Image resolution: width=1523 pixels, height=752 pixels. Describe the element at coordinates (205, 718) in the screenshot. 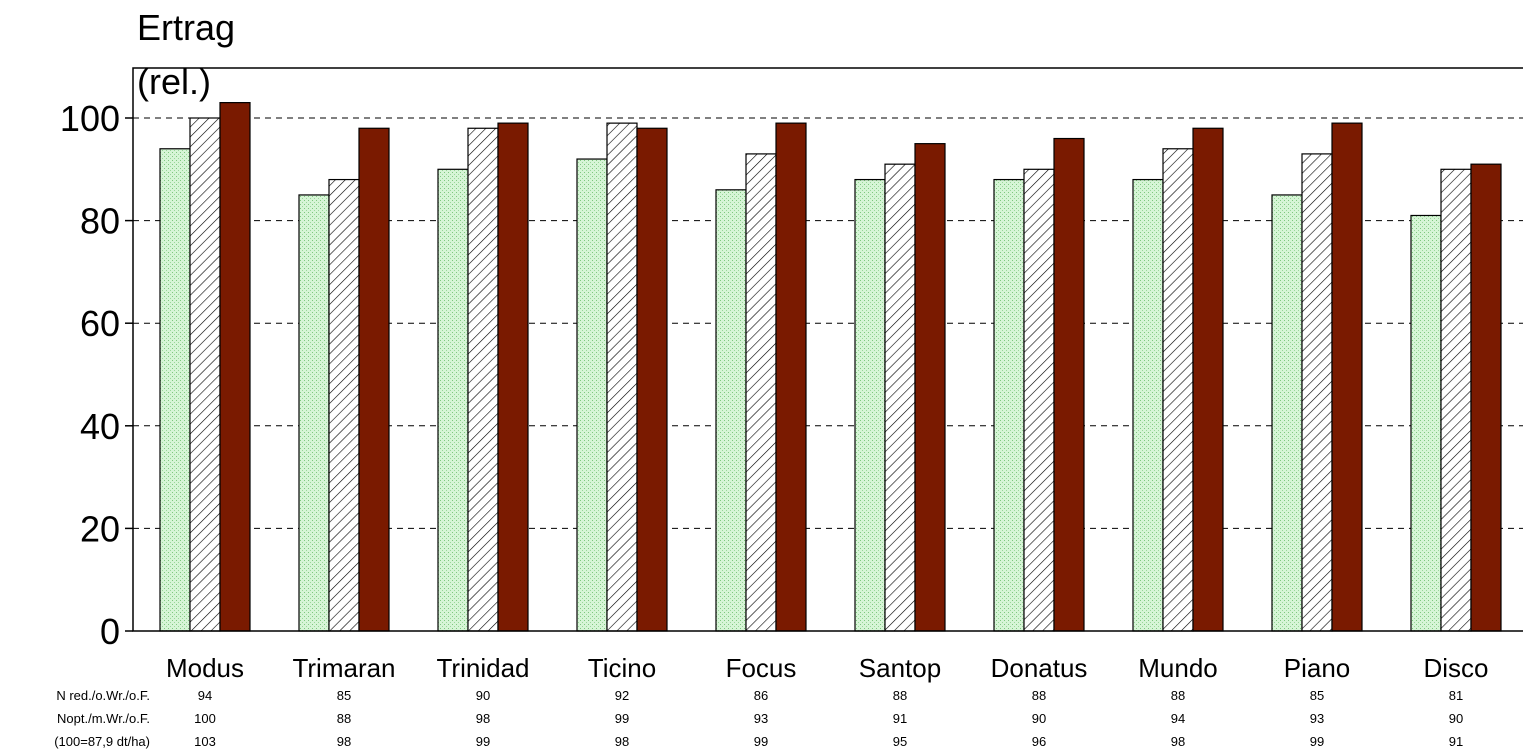

I see `table-cell: 100` at that location.